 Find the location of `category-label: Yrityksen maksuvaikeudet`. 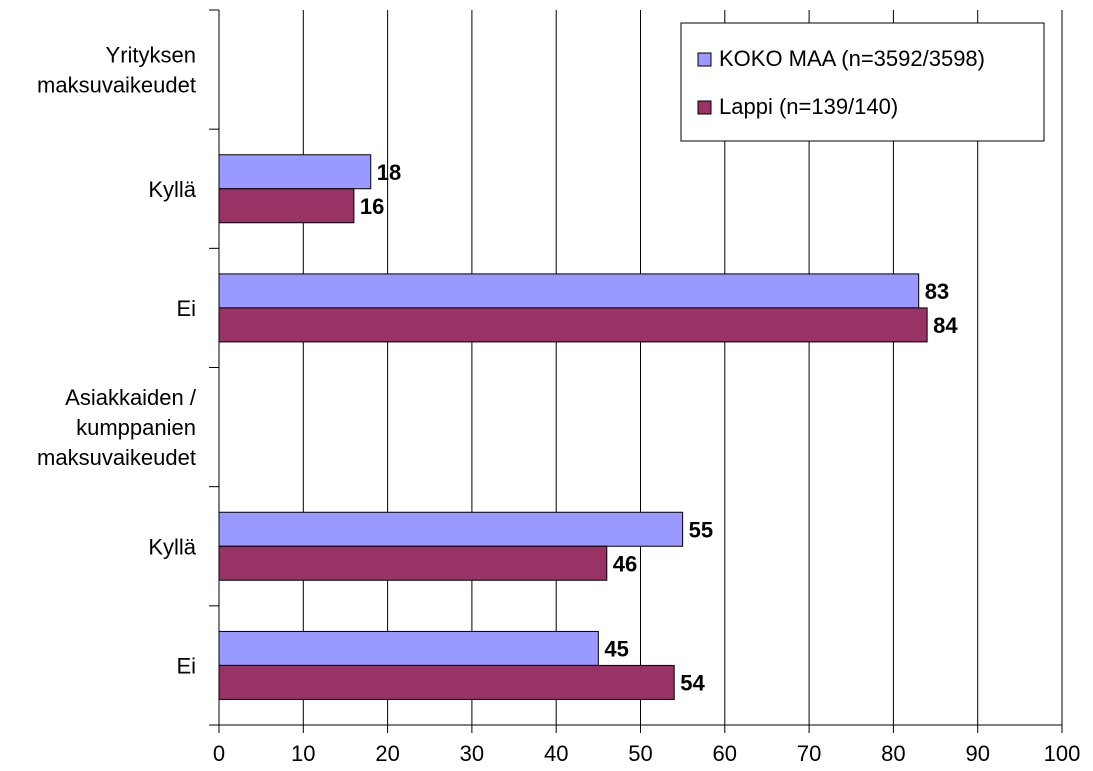

category-label: Yrityksen maksuvaikeudet is located at coordinates (116, 70).